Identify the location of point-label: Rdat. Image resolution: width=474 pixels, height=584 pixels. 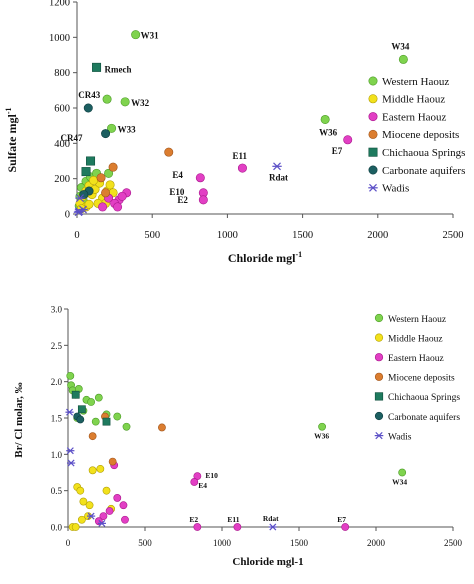
(271, 518).